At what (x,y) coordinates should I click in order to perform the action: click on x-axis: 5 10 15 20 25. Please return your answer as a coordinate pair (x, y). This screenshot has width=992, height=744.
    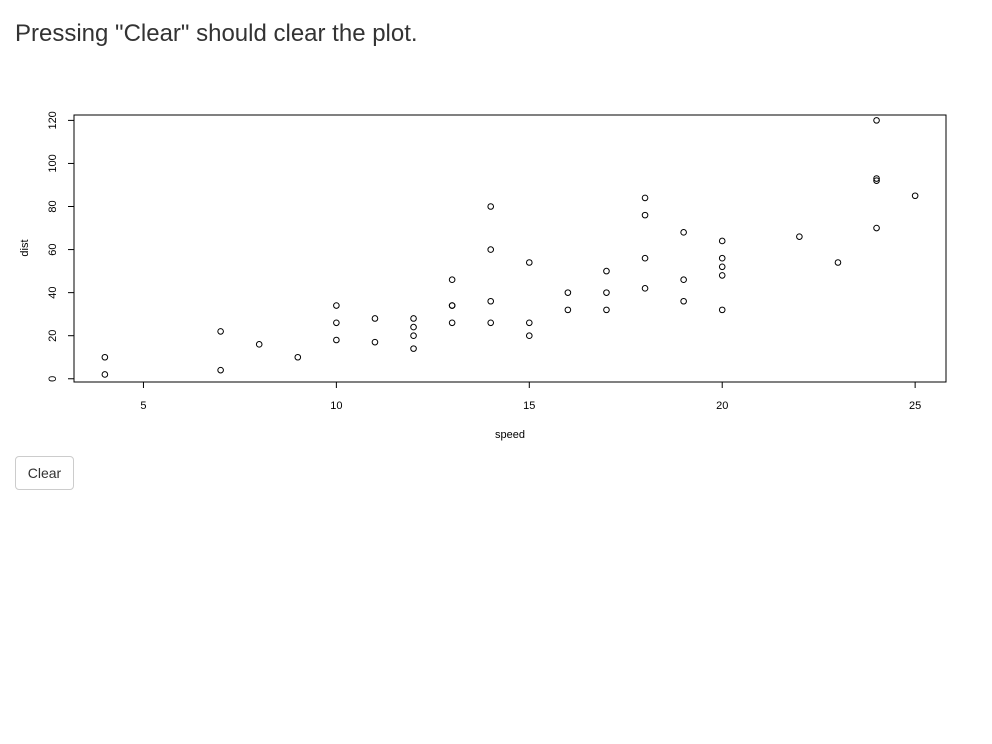
    Looking at the image, I should click on (530, 396).